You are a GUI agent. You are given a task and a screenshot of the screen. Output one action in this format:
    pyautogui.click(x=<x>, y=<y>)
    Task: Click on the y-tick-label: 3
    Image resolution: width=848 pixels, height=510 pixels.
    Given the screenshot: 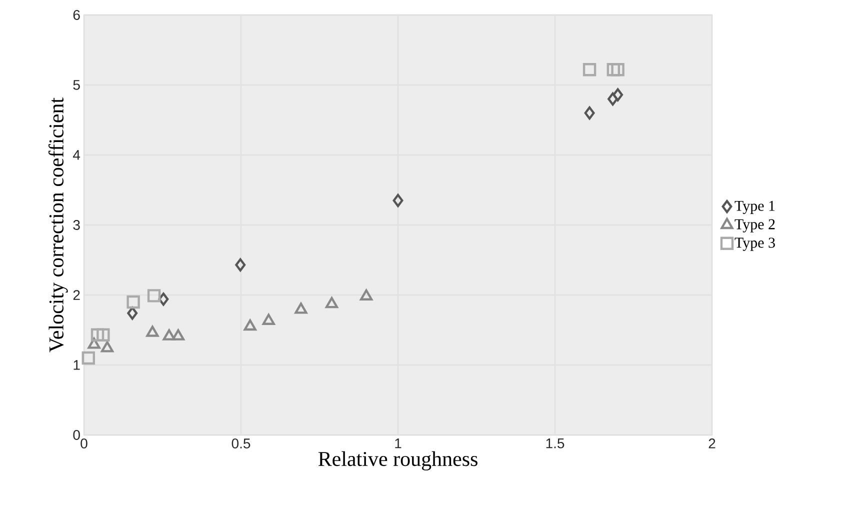 What is the action you would take?
    pyautogui.click(x=76, y=225)
    